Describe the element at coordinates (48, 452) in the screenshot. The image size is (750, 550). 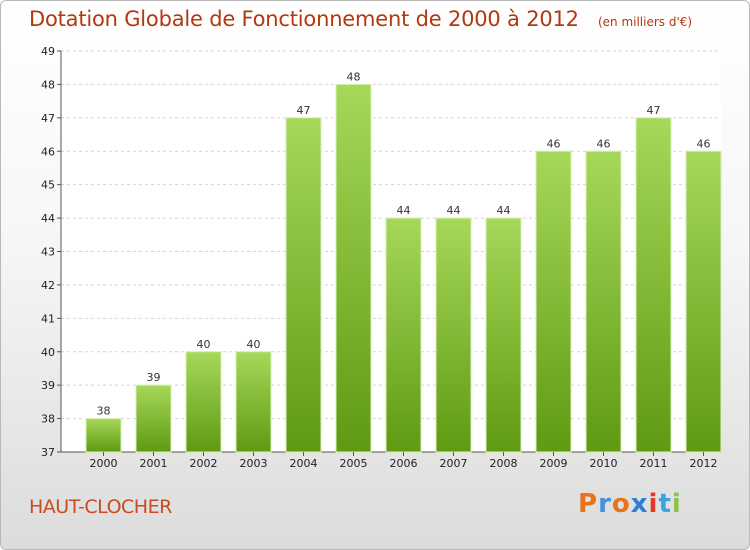
I see `y-tick-label: 37` at that location.